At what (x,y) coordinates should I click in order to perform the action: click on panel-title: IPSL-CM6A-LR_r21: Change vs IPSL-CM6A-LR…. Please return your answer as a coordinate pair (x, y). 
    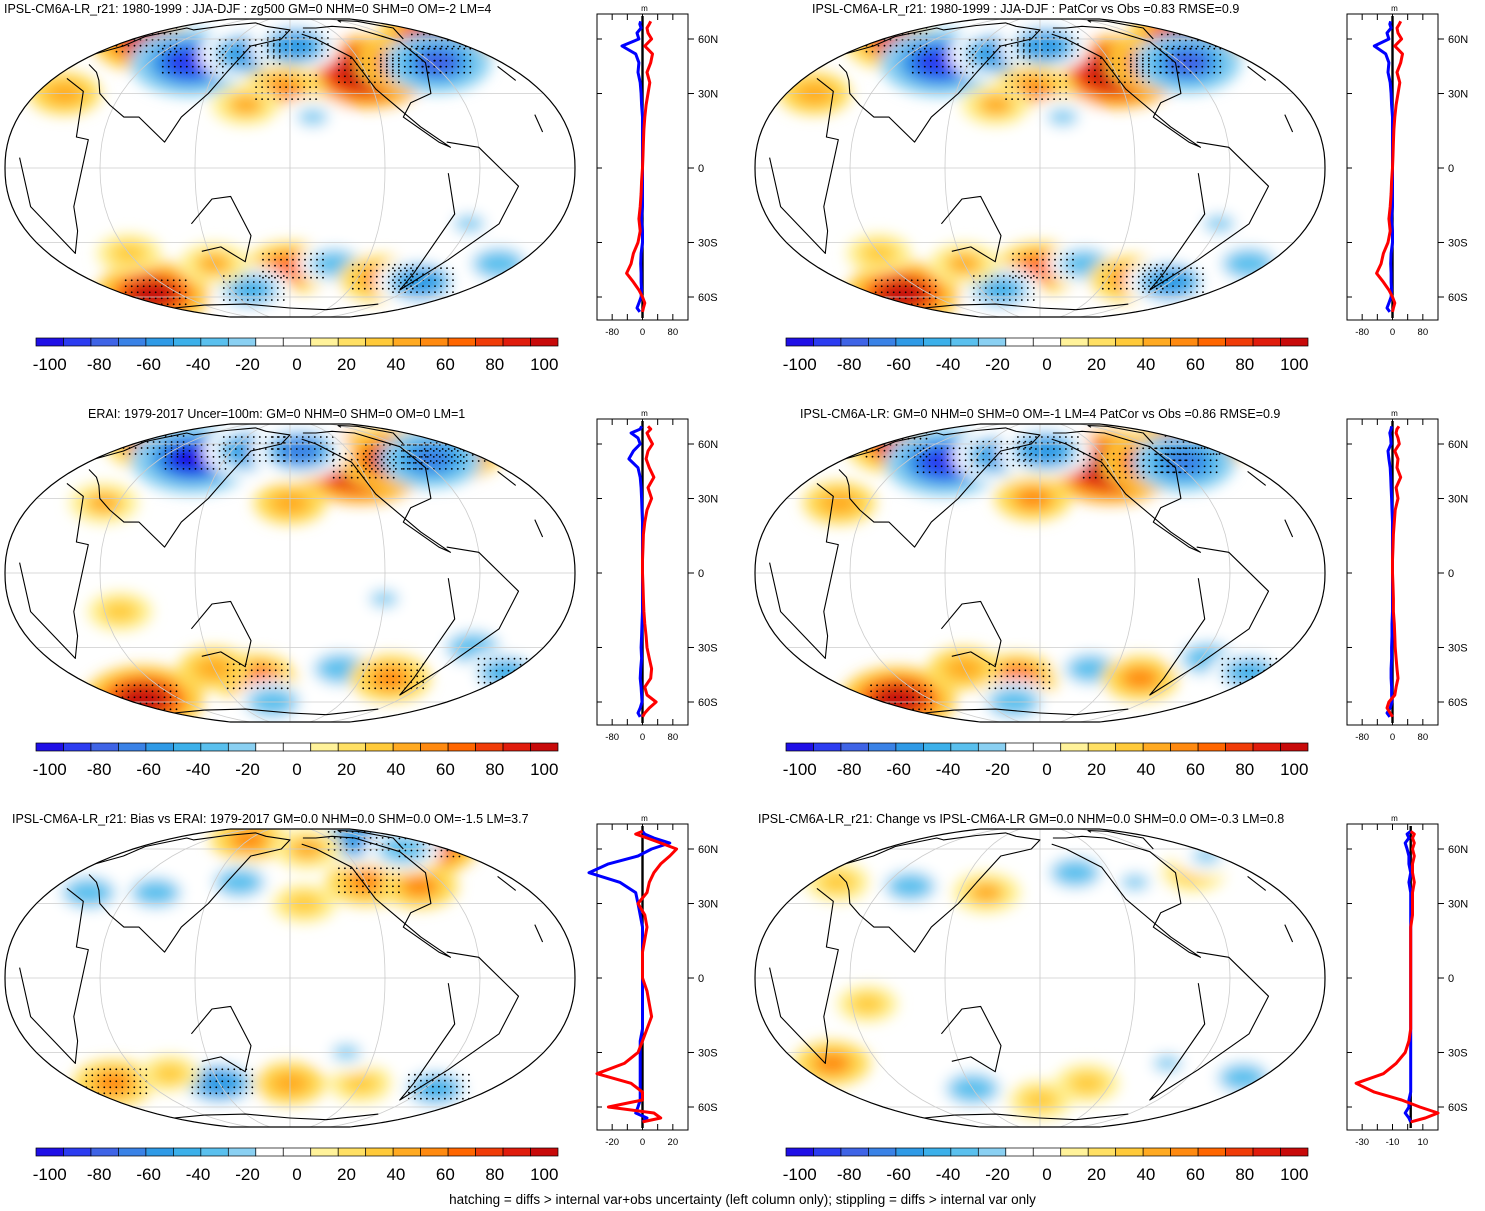
    Looking at the image, I should click on (1021, 819).